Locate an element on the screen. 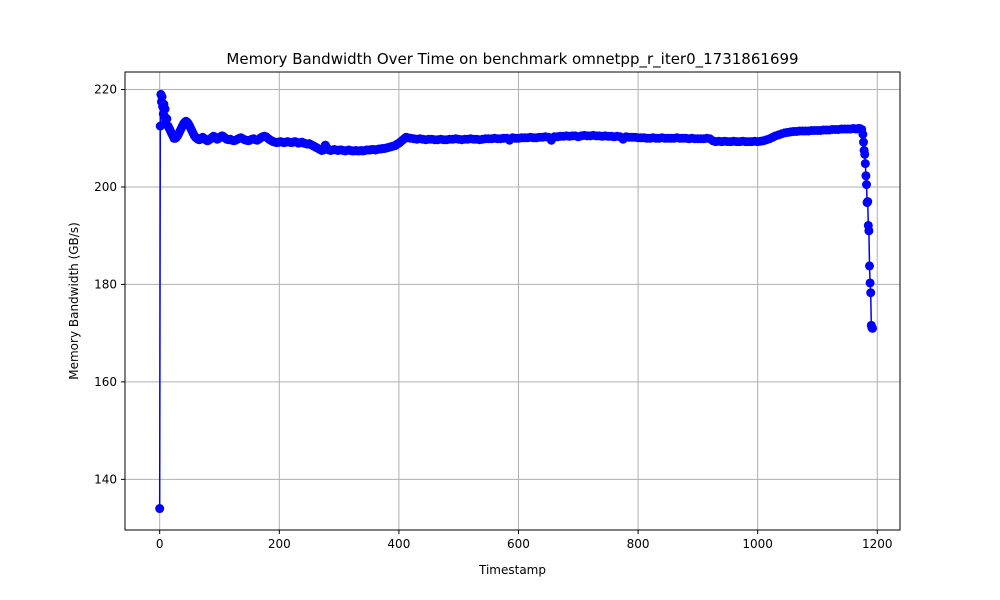 The width and height of the screenshot is (1000, 600). x-tick-label: 200 is located at coordinates (279, 544).